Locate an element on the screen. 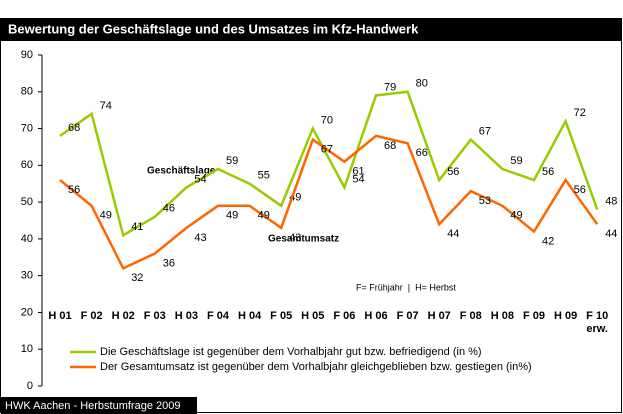 The image size is (623, 414). x-tick-label: F 10 erw. is located at coordinates (597, 322).